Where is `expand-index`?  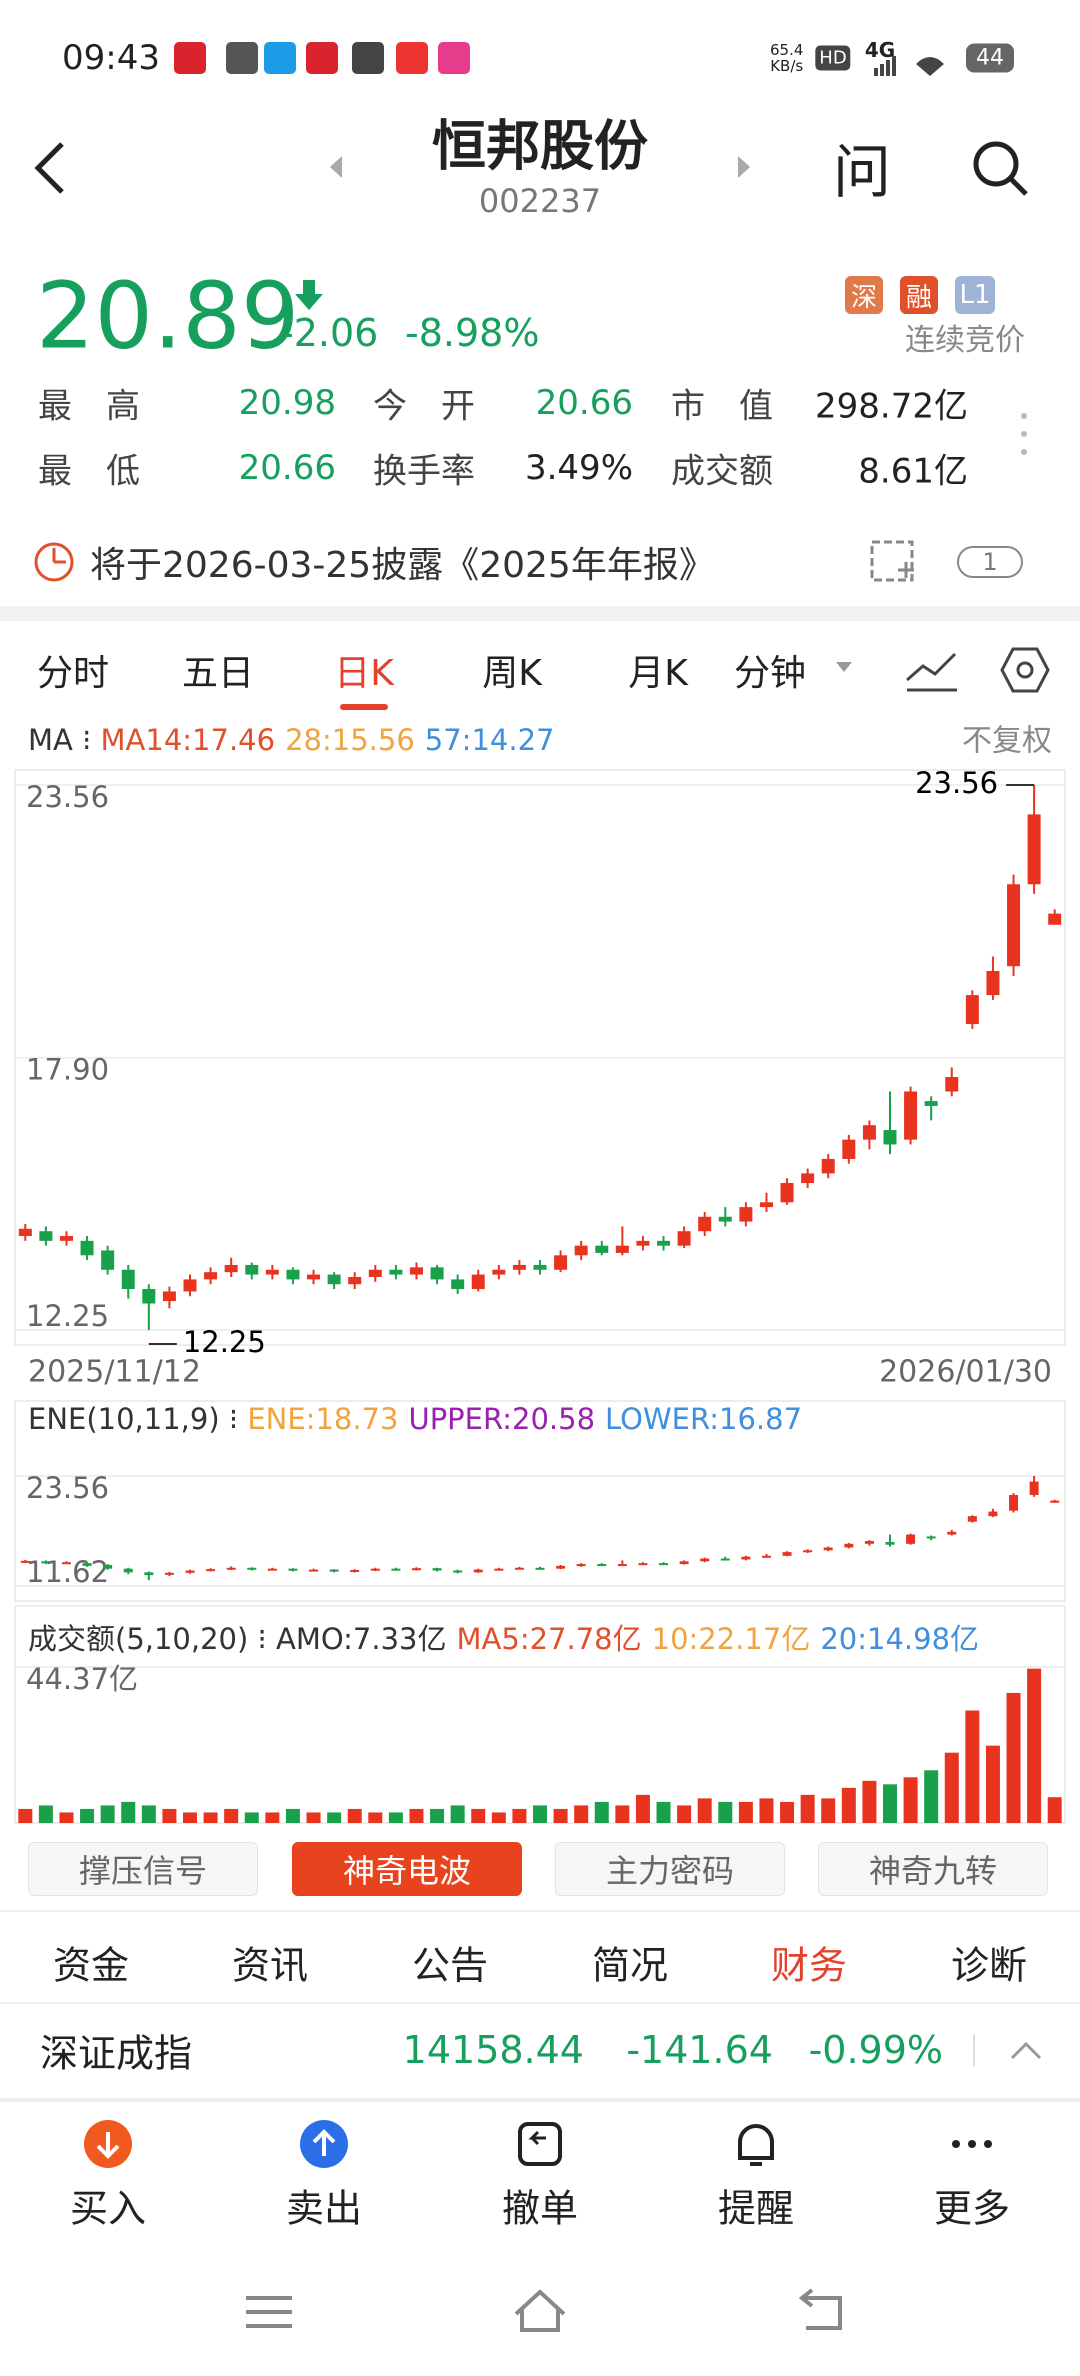 expand-index is located at coordinates (1010, 2050).